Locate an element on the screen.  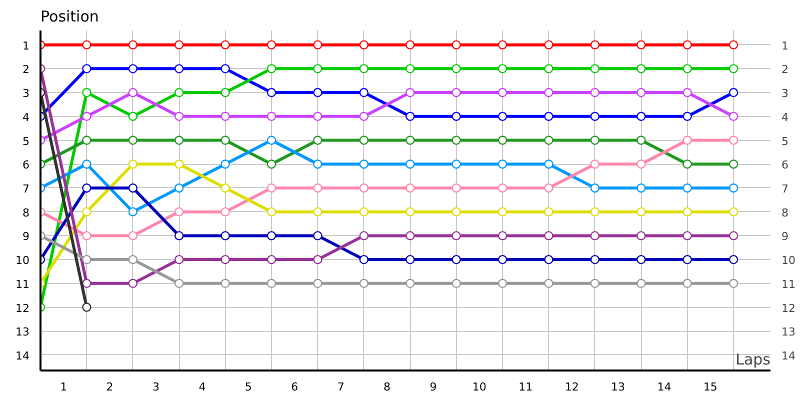
x-tick-label: 13 is located at coordinates (618, 387).